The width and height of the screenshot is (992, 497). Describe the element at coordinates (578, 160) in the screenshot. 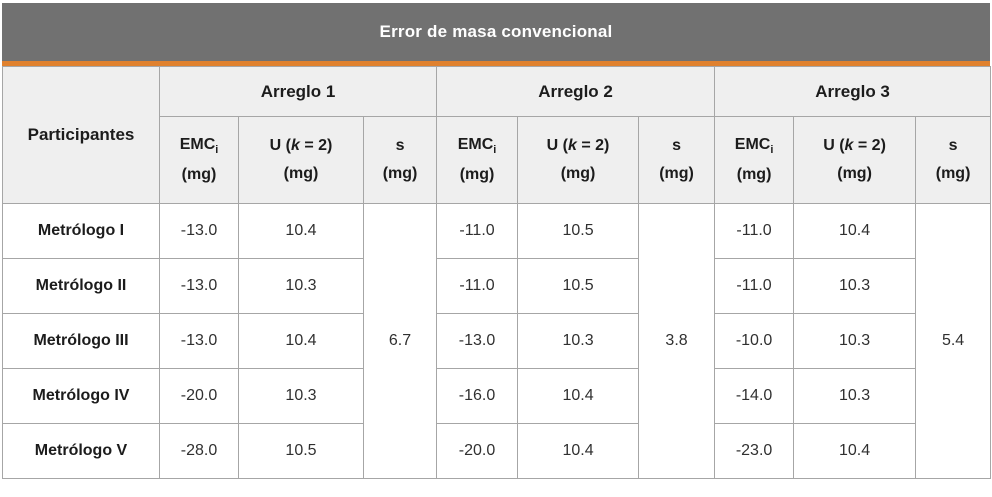

I see `col-header-u-a2: U (k = 2) (mg)` at that location.